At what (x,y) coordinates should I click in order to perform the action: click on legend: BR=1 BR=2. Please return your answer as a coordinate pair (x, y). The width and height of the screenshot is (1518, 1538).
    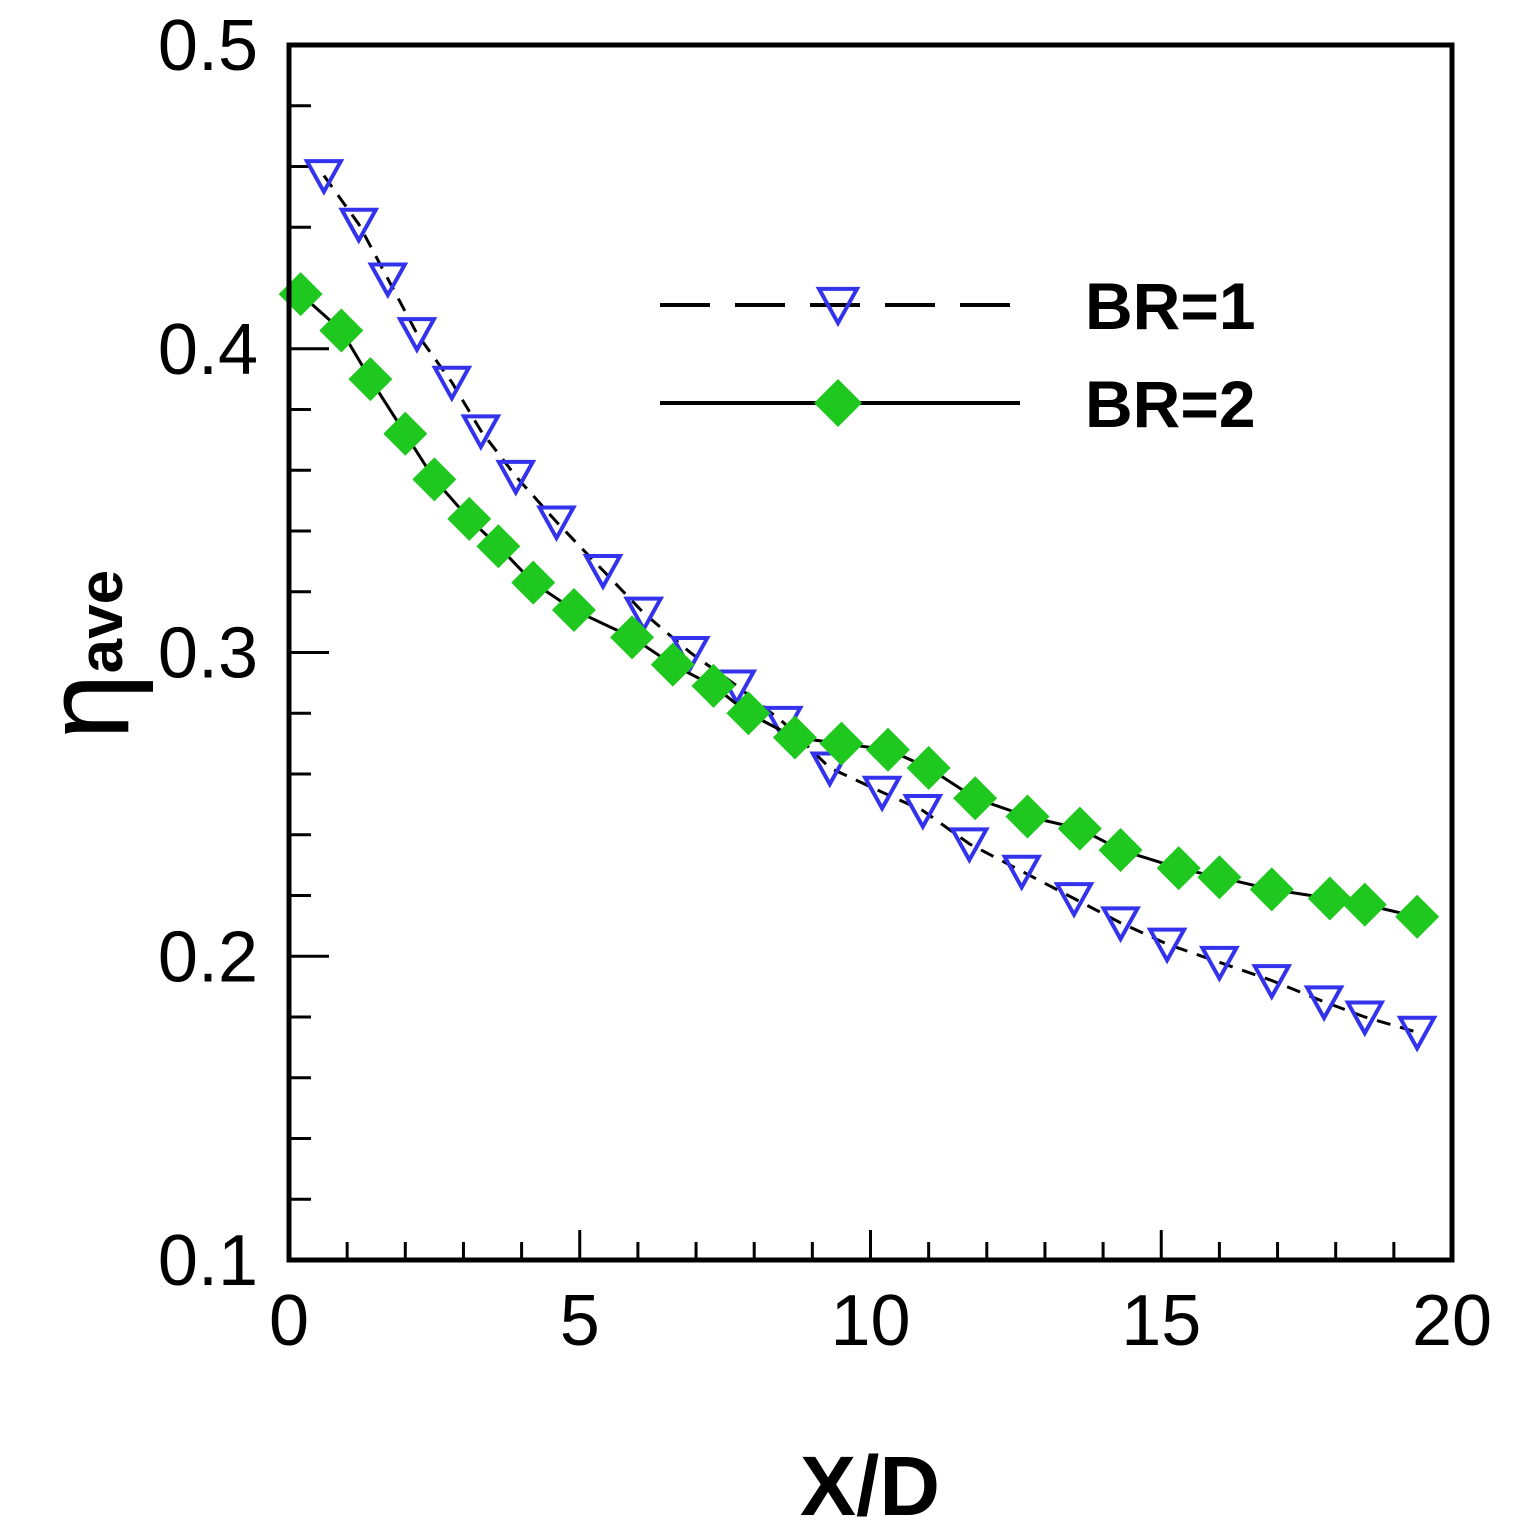
    Looking at the image, I should click on (958, 355).